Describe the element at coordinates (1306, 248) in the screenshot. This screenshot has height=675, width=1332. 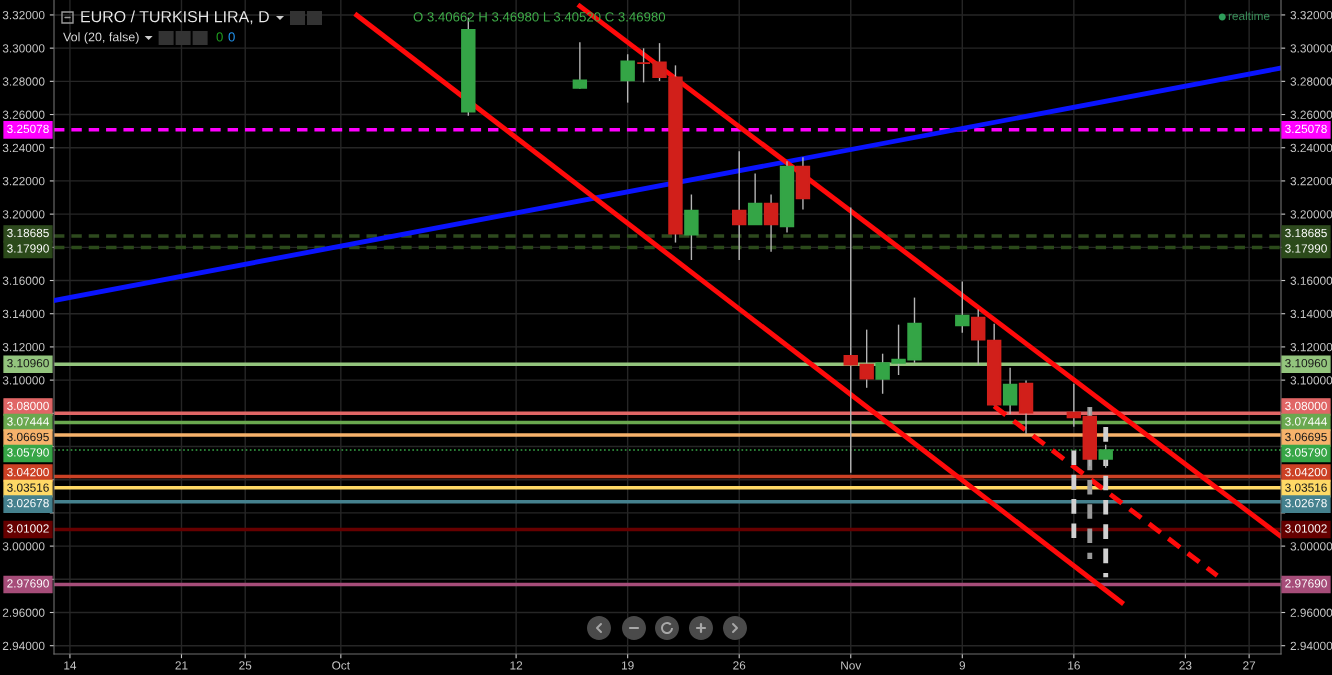
I see `ref-line-label: 3.17990` at that location.